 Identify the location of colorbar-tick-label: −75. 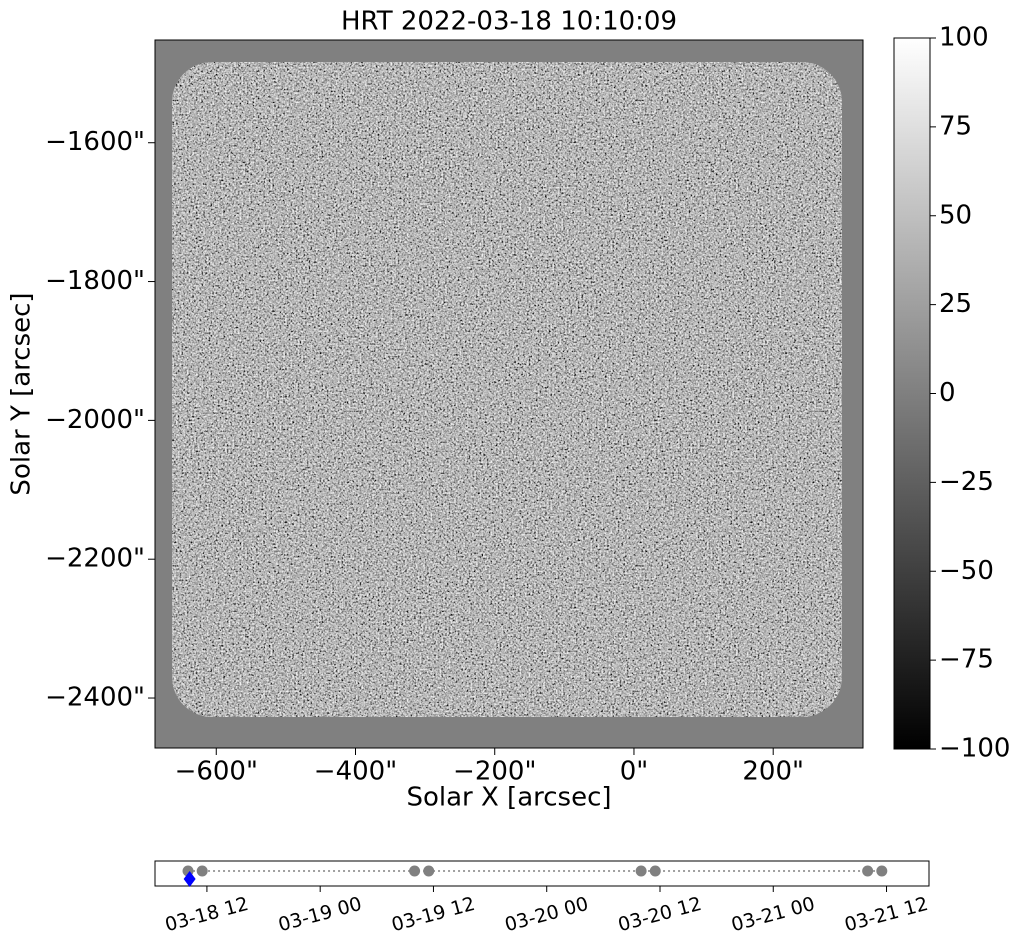
(966, 660).